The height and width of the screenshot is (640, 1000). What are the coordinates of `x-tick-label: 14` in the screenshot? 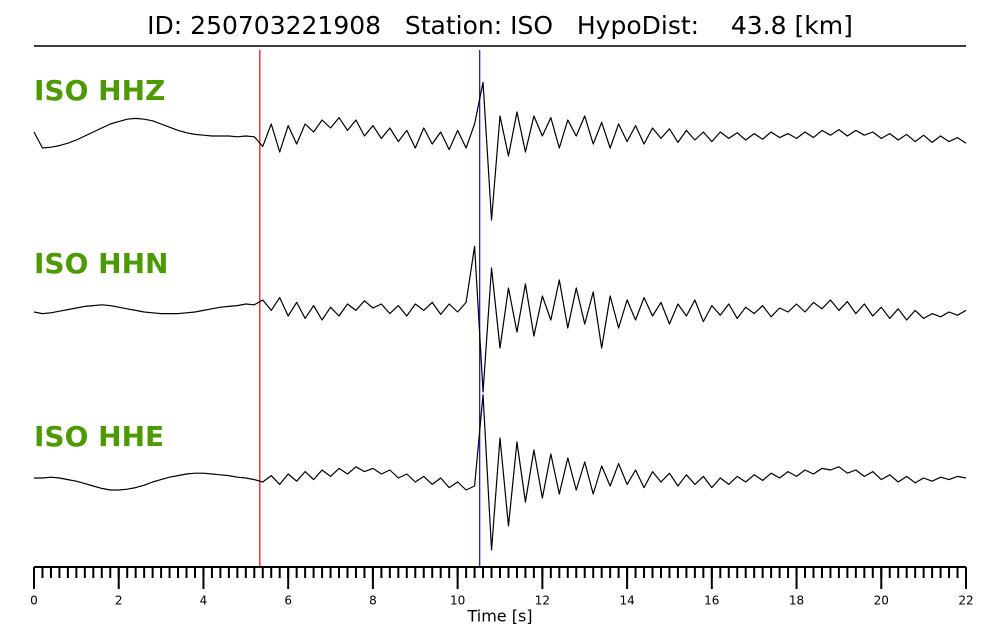 It's located at (626, 601).